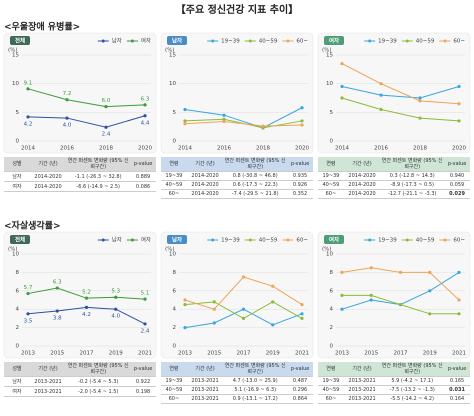 The height and width of the screenshot is (416, 474). Describe the element at coordinates (17, 369) in the screenshot. I see `header-cell: 성별` at that location.